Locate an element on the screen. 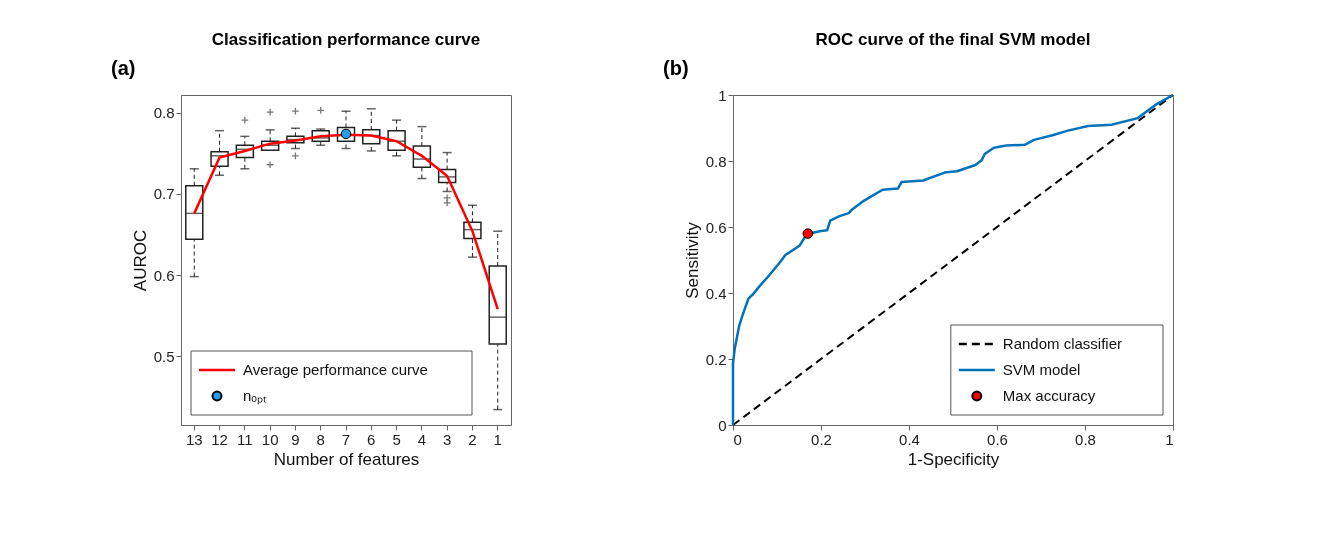 The height and width of the screenshot is (547, 1340). legend-label: nₒₚₜ is located at coordinates (255, 396).